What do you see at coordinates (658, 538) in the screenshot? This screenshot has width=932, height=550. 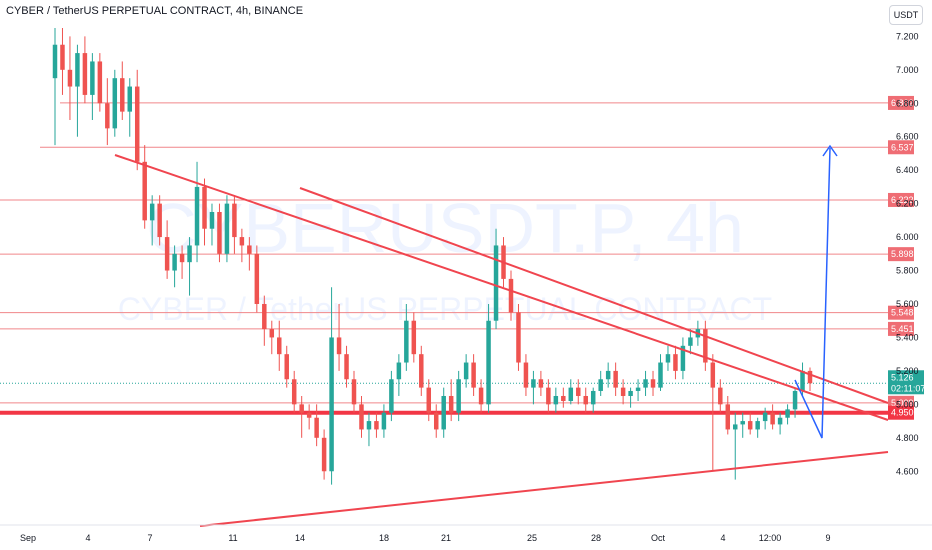 I see `x-tick-label: Oct` at bounding box center [658, 538].